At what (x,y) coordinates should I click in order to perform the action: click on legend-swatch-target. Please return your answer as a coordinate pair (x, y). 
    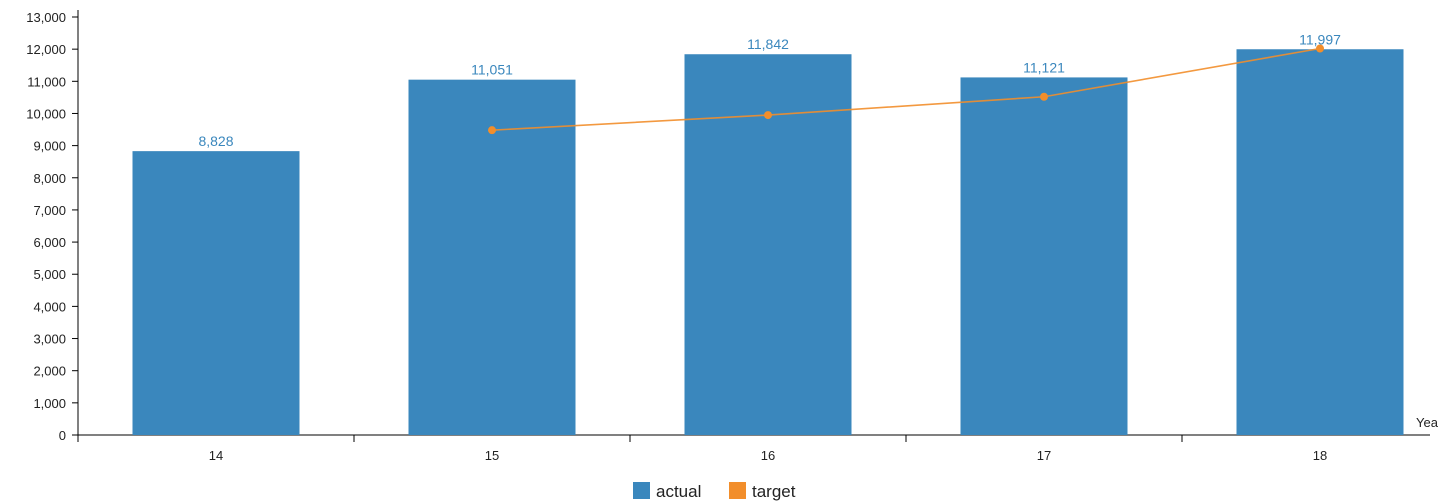
    Looking at the image, I should click on (737, 490).